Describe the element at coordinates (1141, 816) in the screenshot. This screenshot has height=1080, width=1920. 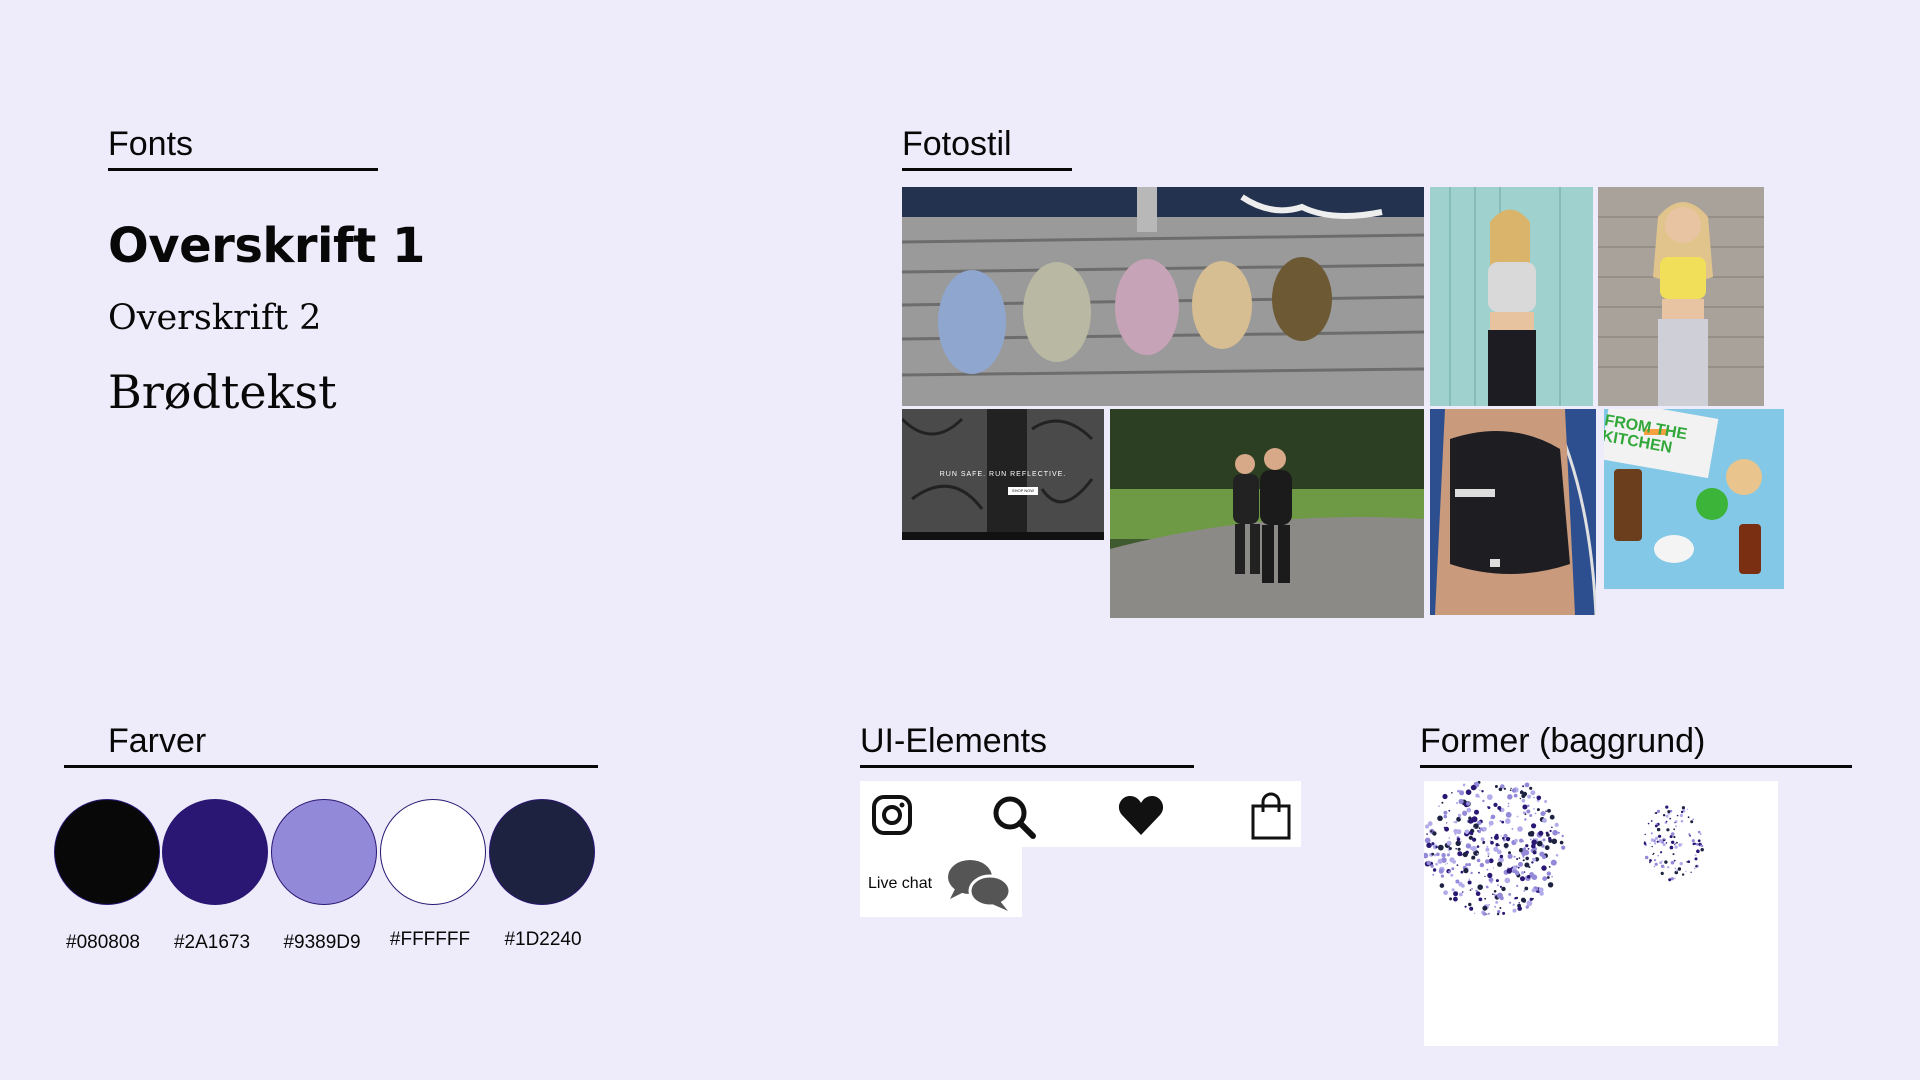
I see `heart-icon` at that location.